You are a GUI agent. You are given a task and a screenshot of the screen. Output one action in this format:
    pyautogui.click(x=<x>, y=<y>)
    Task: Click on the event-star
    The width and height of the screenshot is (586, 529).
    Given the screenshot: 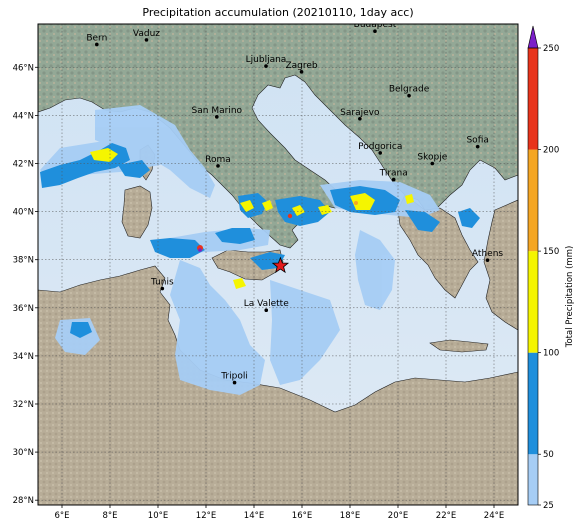 What is the action you would take?
    pyautogui.click(x=280, y=265)
    